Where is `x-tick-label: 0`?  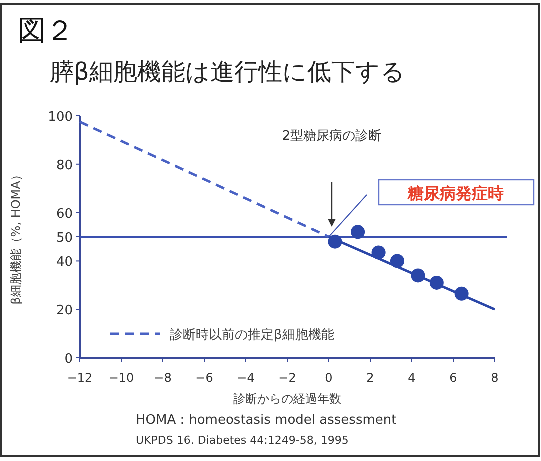 x-tick-label: 0 is located at coordinates (329, 378).